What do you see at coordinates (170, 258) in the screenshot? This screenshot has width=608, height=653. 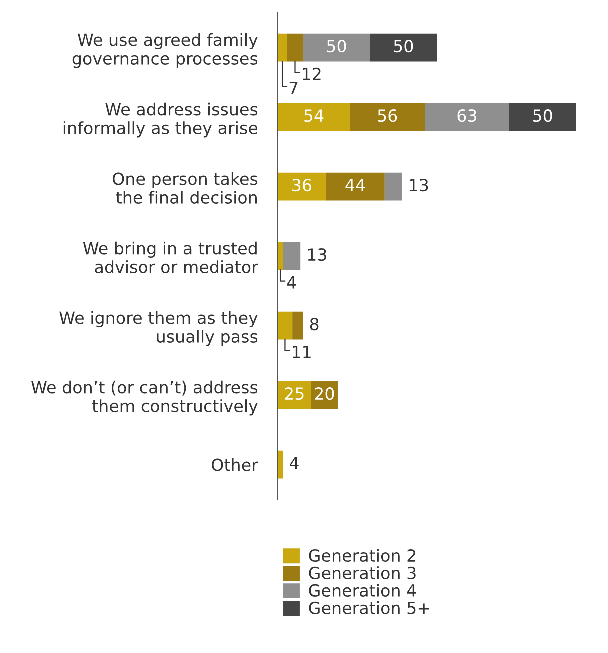 I see `y-tick-label: We bring in a trusted advisor or mediator` at bounding box center [170, 258].